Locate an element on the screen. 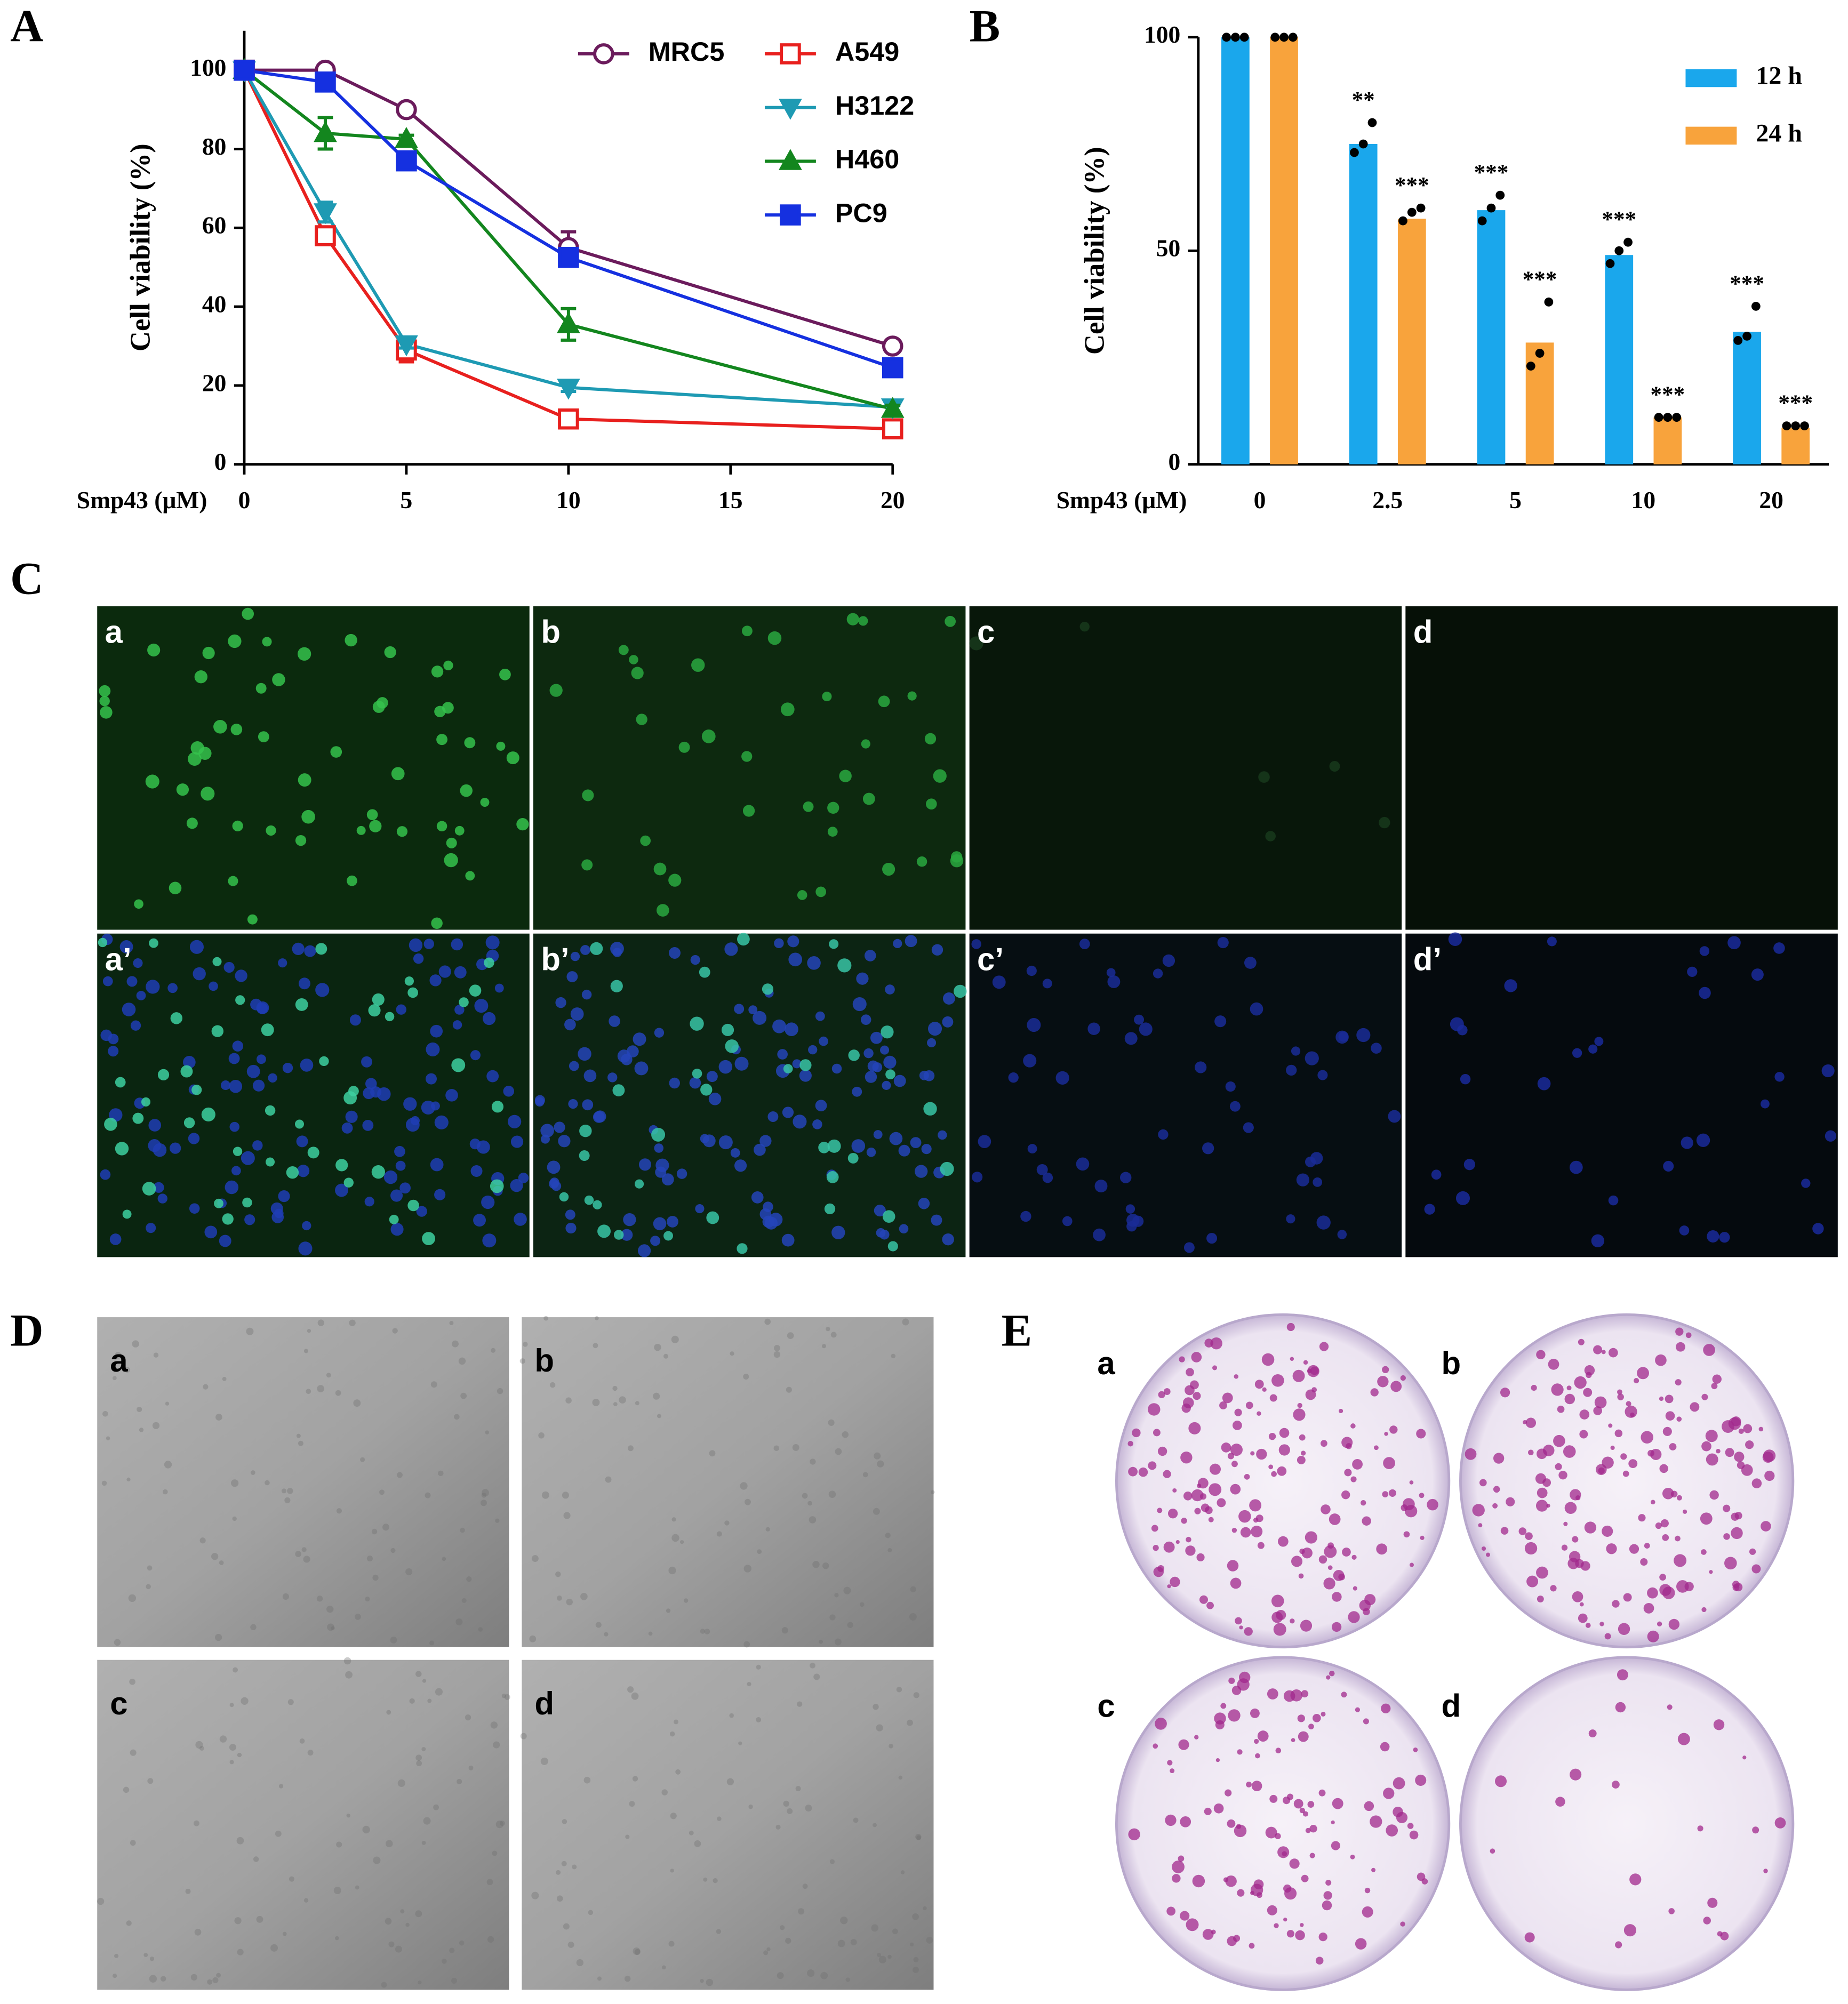 The image size is (1848, 2004). significance-label: *** is located at coordinates (1412, 185).